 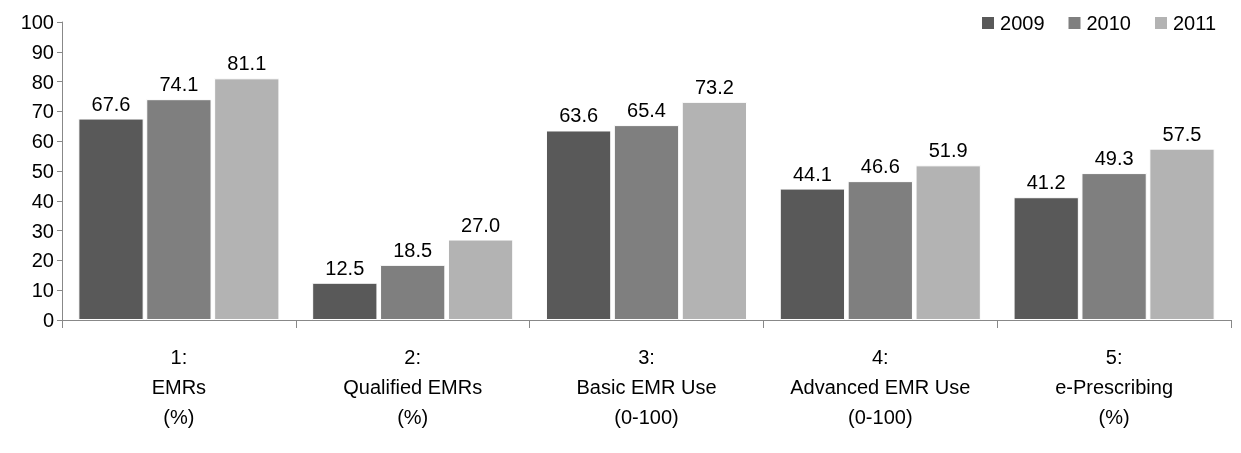 What do you see at coordinates (42, 230) in the screenshot?
I see `y-tick-label: 30` at bounding box center [42, 230].